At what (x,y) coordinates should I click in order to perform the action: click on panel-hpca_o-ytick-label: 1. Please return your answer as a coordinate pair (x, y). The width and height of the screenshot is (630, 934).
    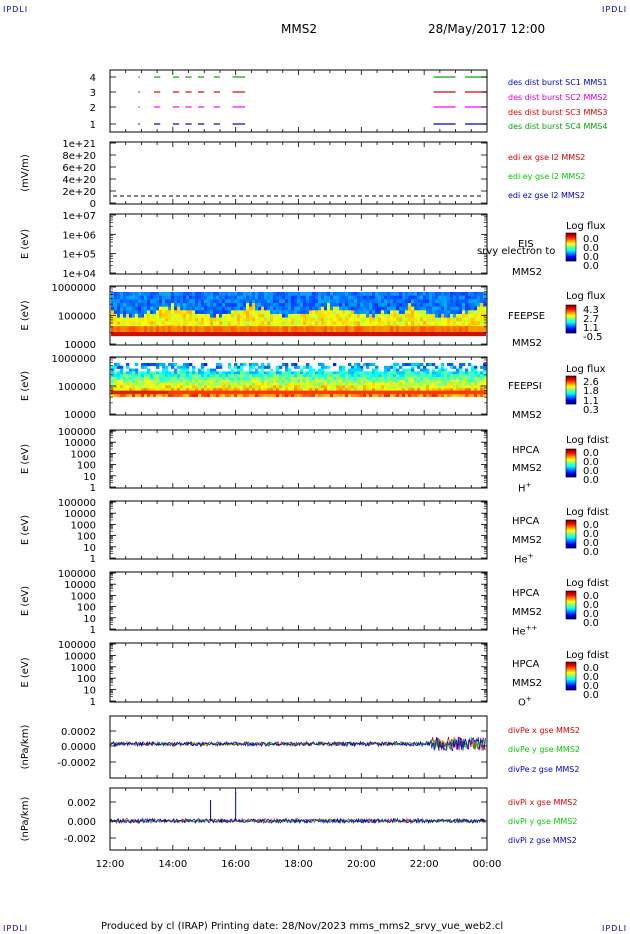
    Looking at the image, I should click on (93, 702).